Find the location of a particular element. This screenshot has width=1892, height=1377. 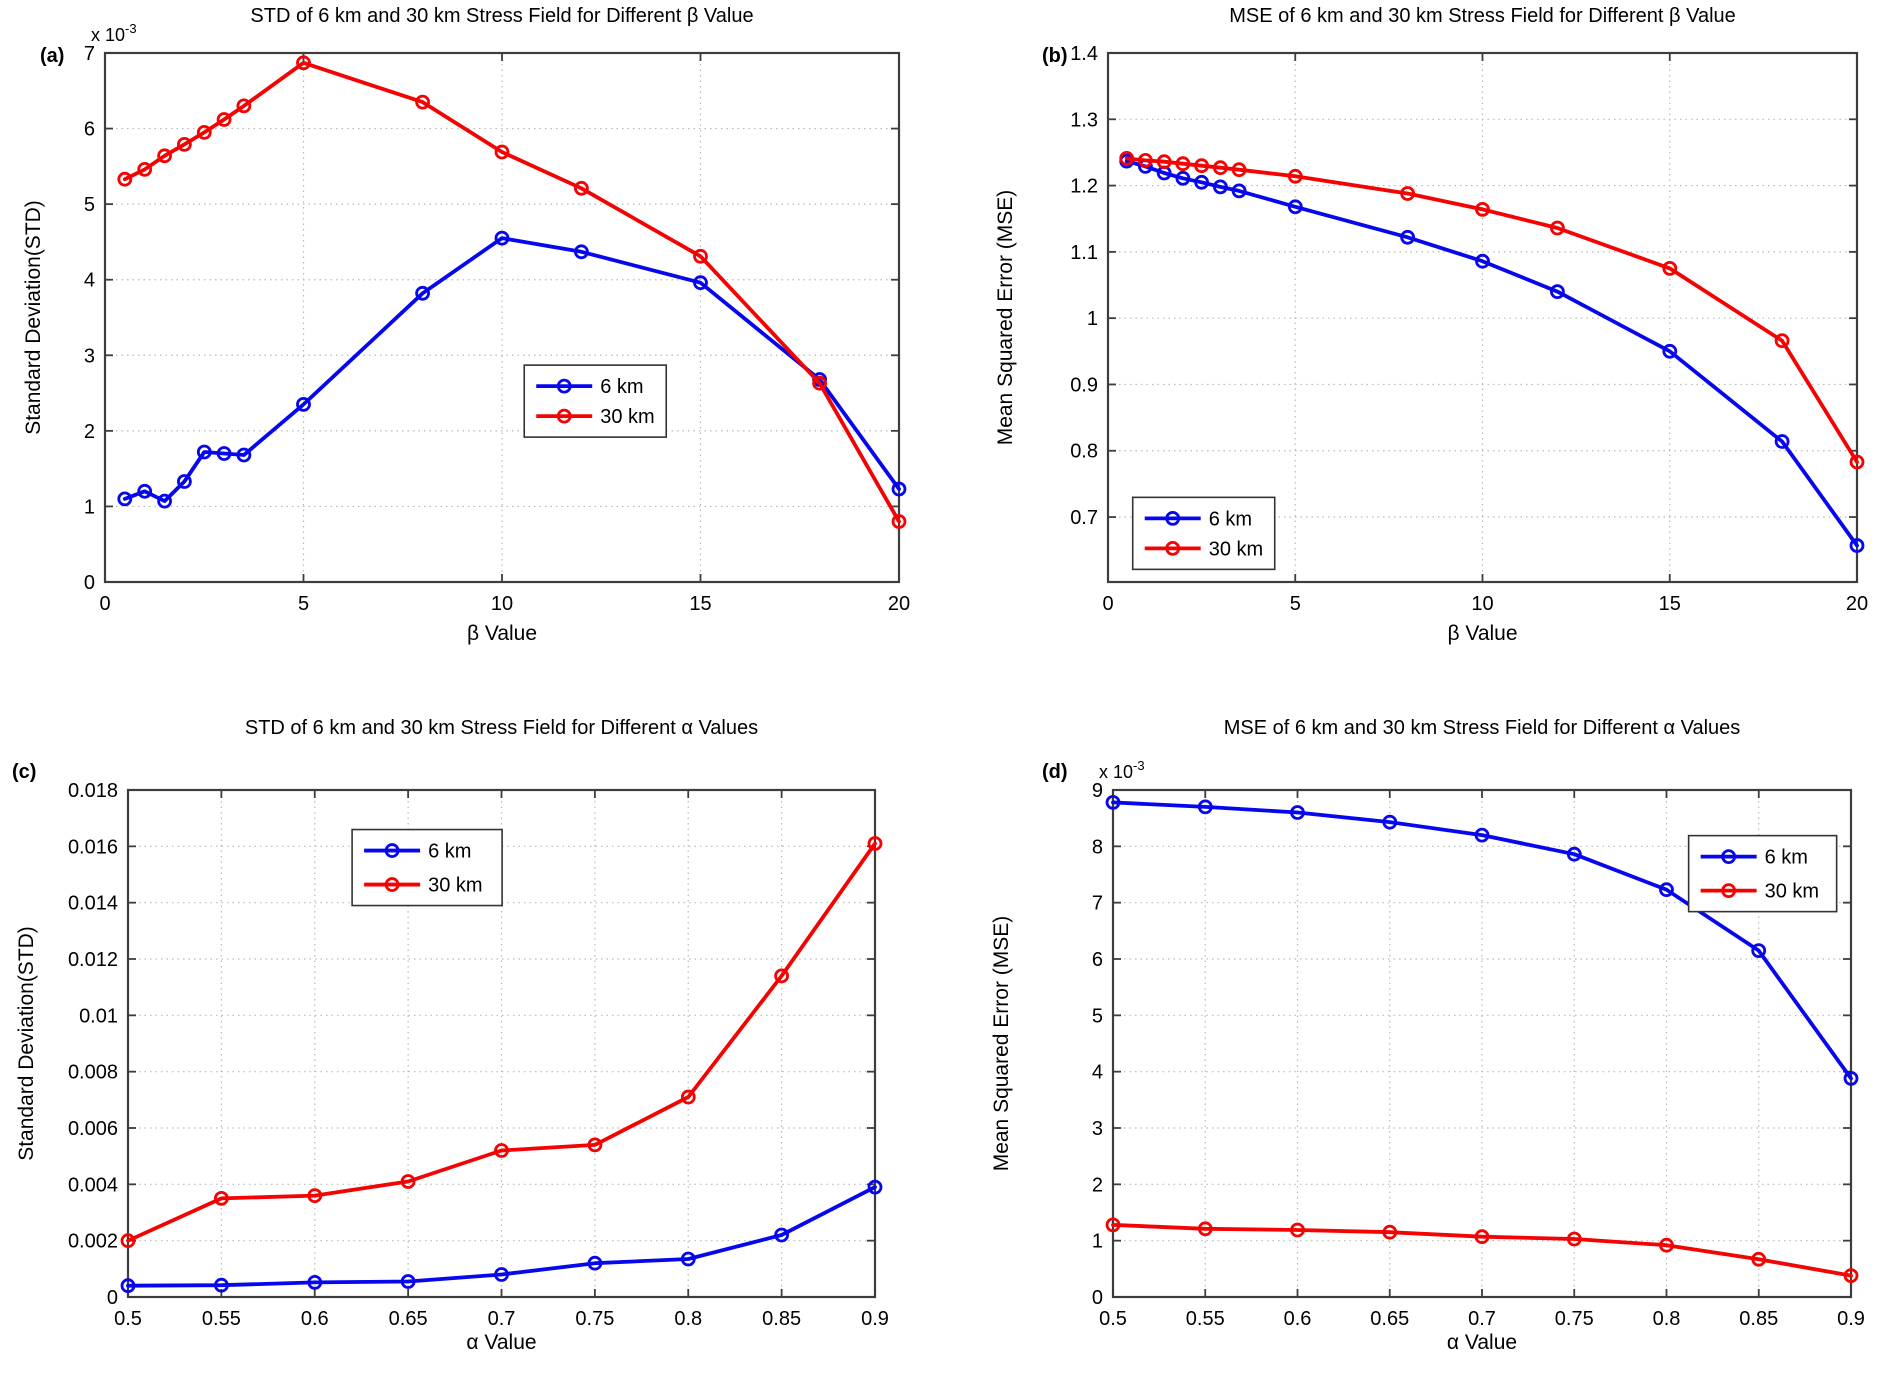

panel-letter: (c) is located at coordinates (24, 772).